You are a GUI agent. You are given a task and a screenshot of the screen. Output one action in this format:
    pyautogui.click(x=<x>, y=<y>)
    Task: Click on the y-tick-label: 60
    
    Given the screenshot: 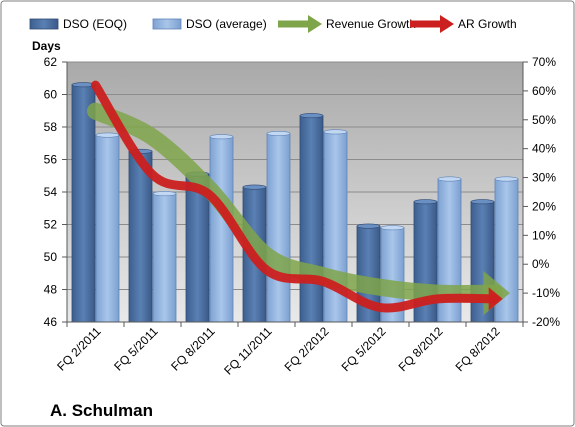 What is the action you would take?
    pyautogui.click(x=51, y=95)
    